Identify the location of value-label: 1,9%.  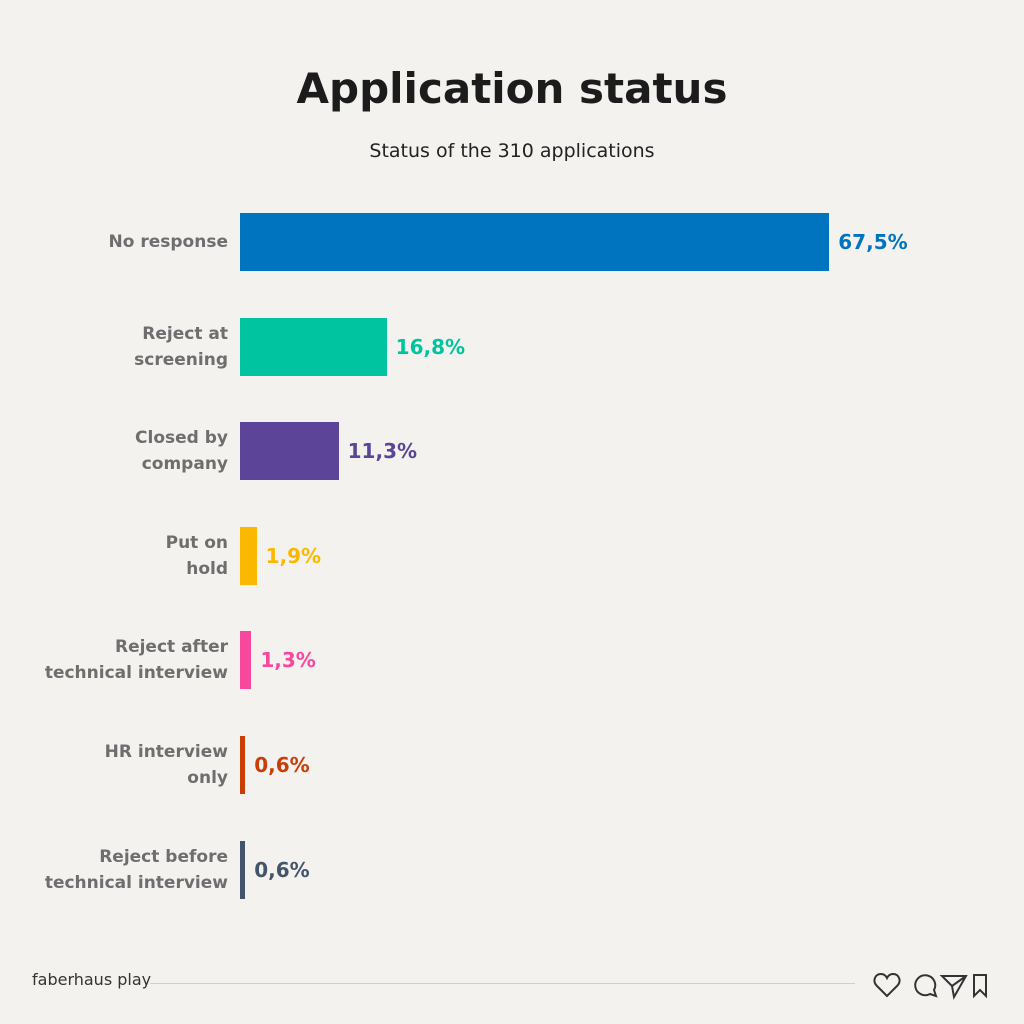
(293, 555).